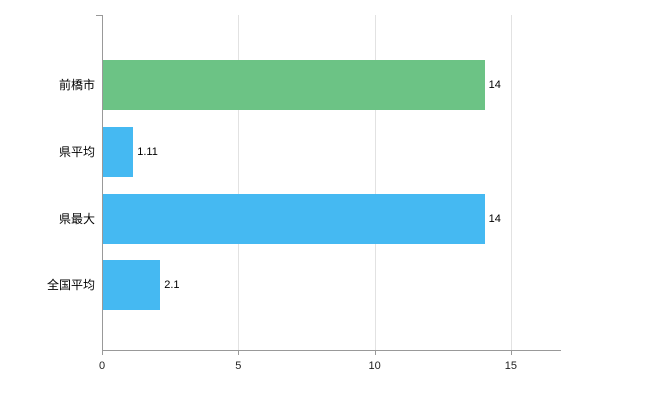  I want to click on x-axis-line, so click(331, 350).